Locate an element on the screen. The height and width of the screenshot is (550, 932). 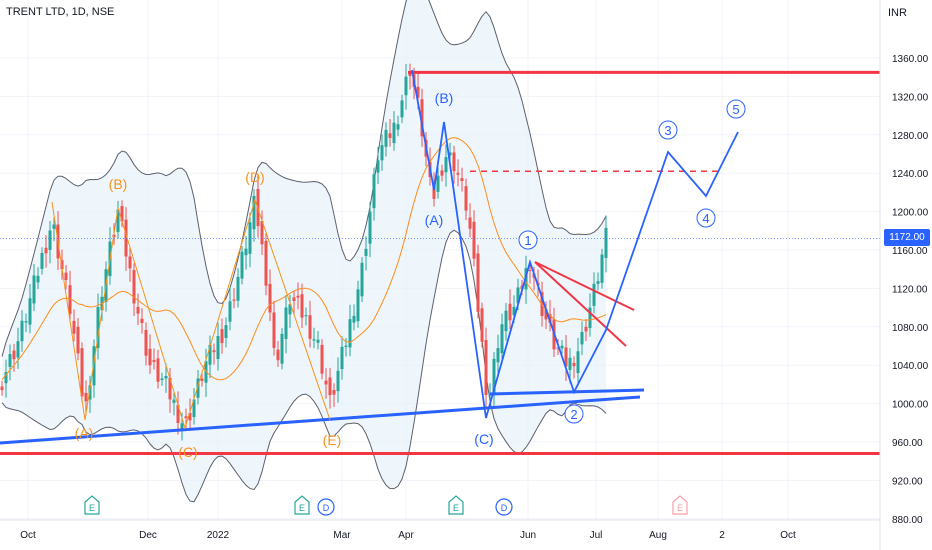
x-tick-label: 2 is located at coordinates (722, 535).